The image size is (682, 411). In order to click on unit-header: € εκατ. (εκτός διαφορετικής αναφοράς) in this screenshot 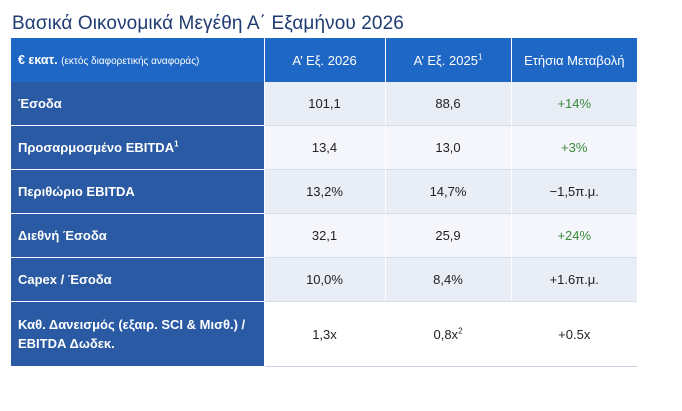, I will do `click(138, 60)`.